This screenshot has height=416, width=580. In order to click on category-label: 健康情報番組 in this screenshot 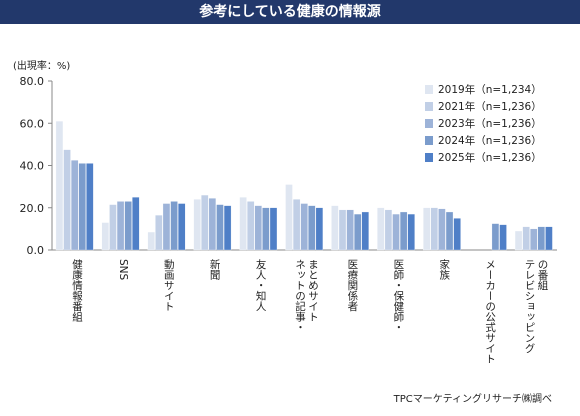, I will do `click(77, 290)`.